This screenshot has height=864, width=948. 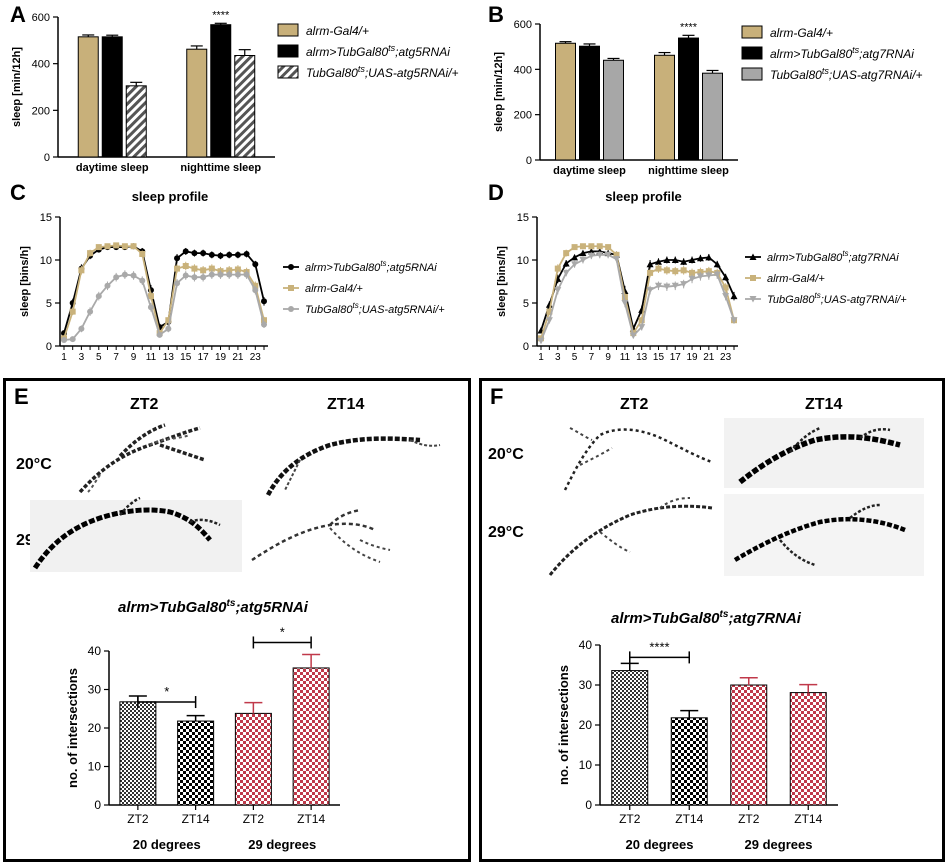 What do you see at coordinates (752, 53) in the screenshot?
I see `legend-swatch-B` at bounding box center [752, 53].